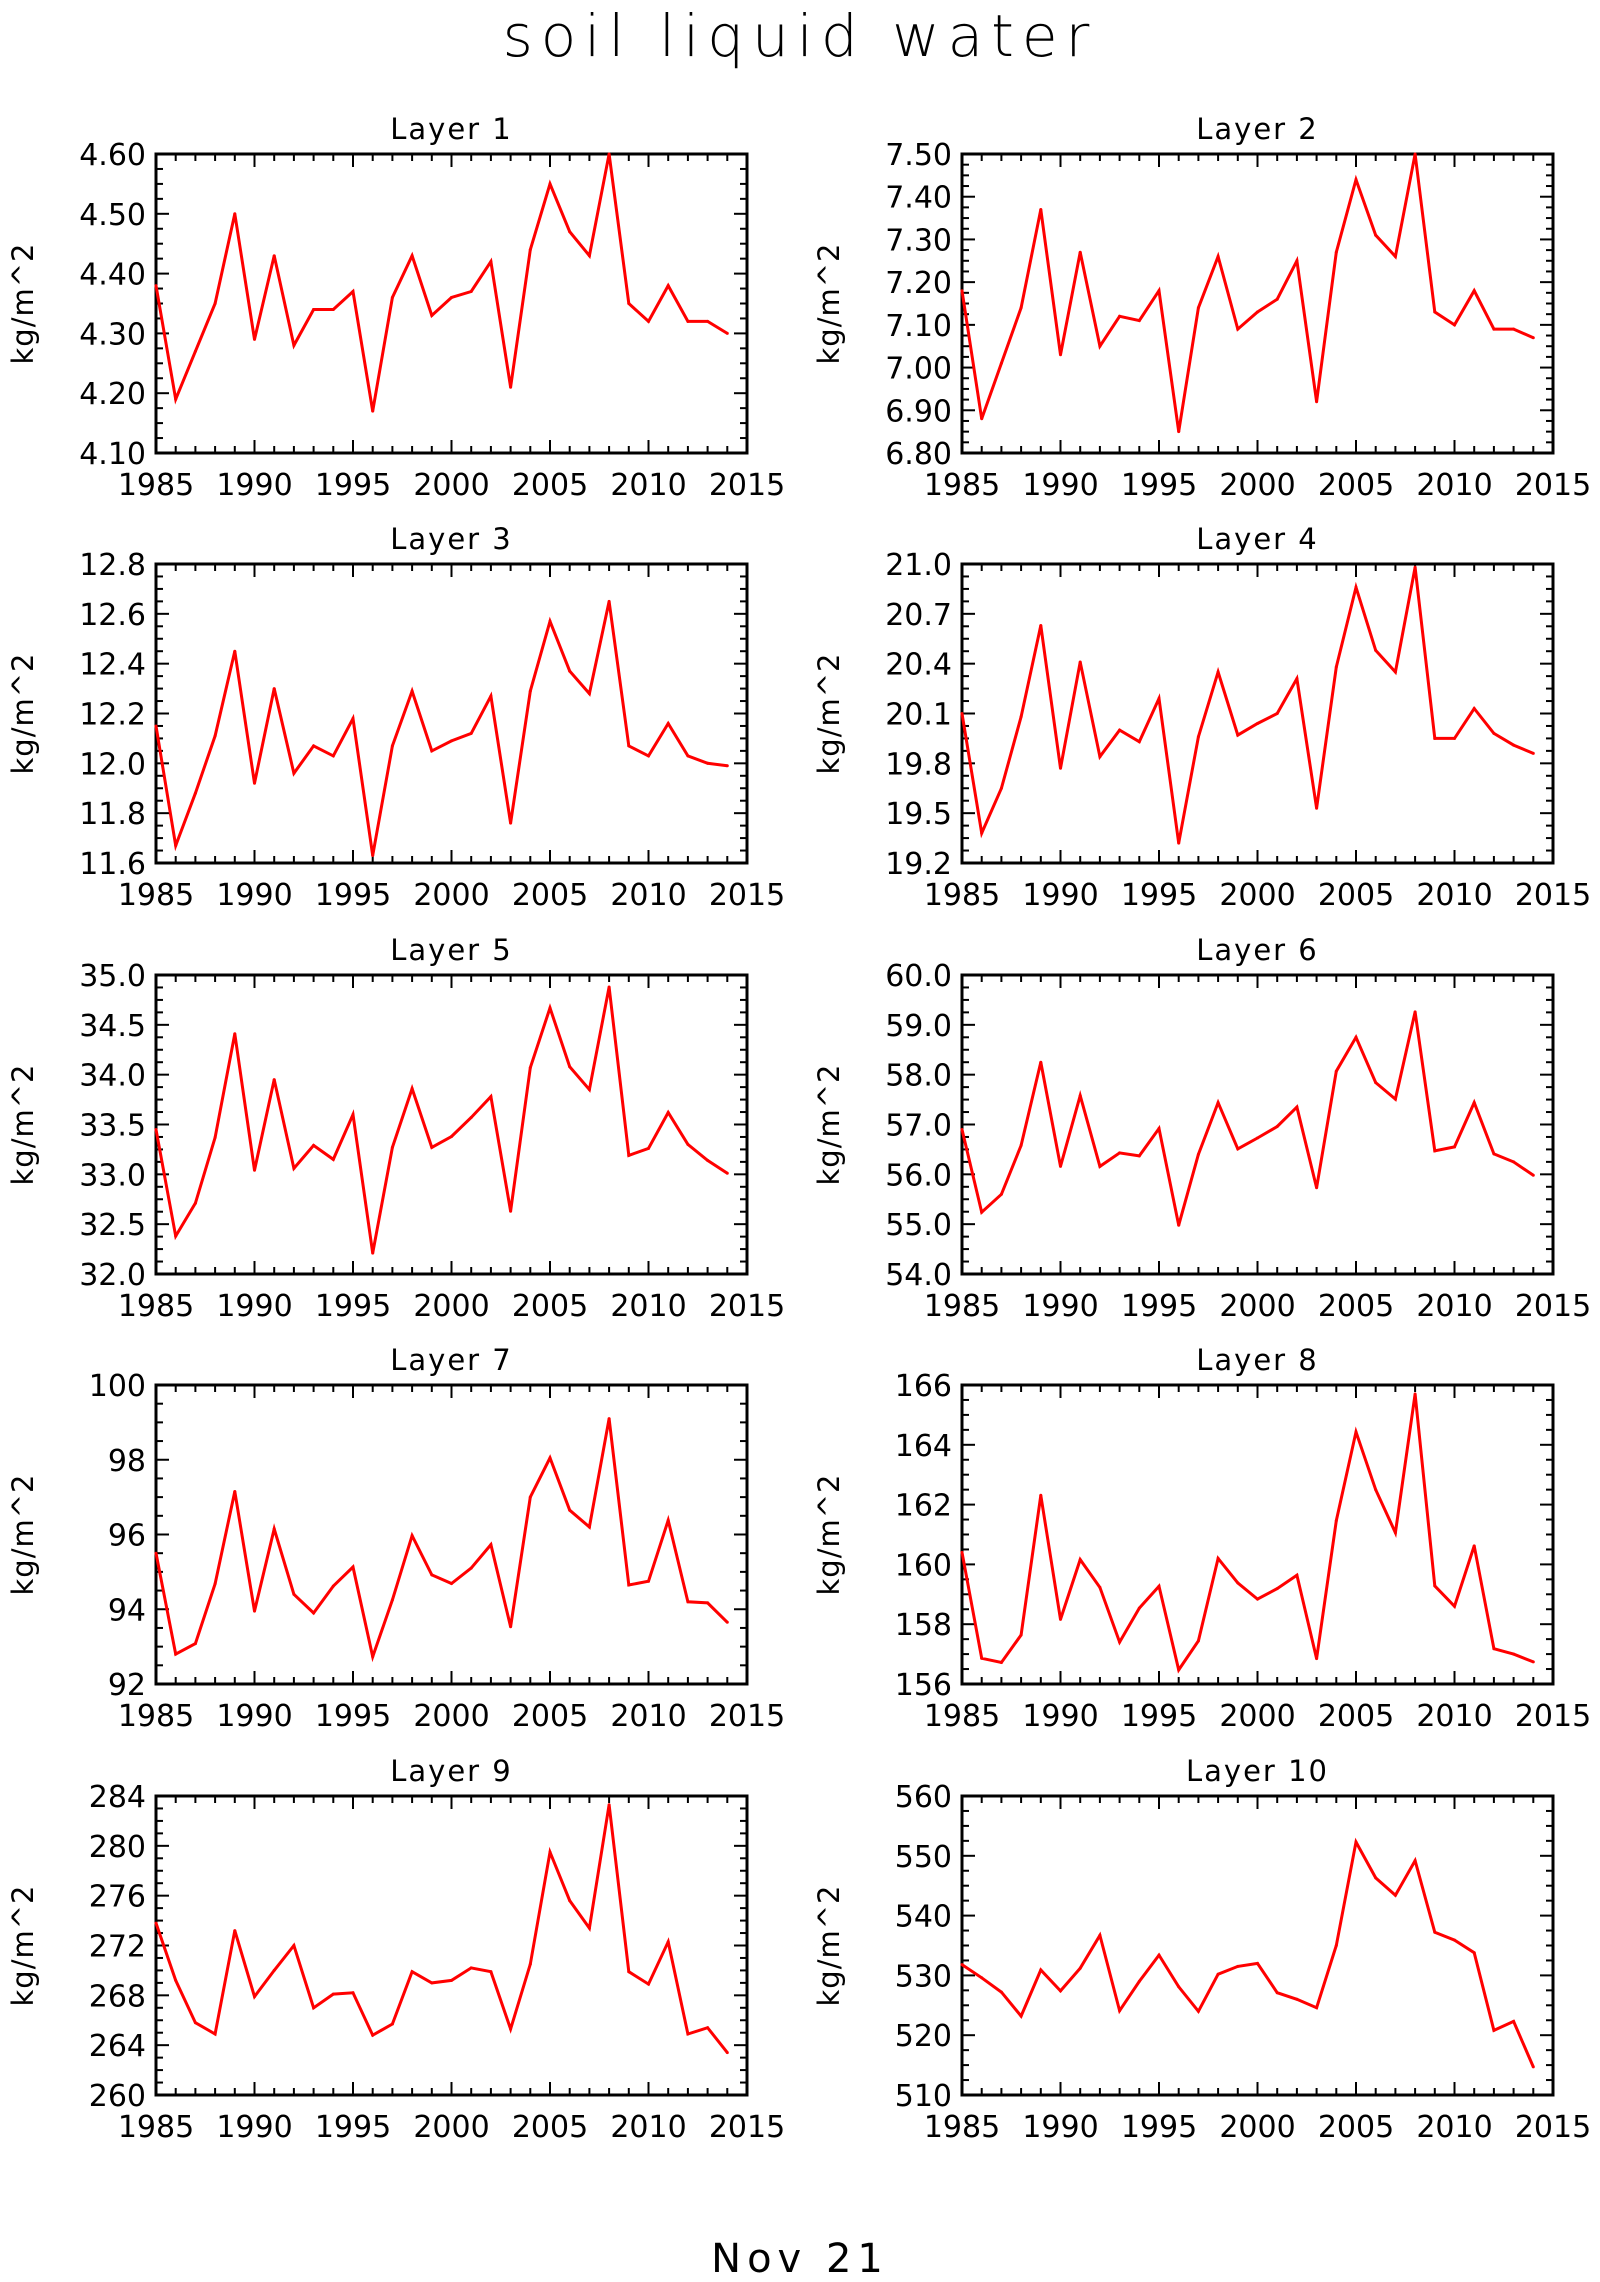  I want to click on y-tick-label: 4.30, so click(112, 334).